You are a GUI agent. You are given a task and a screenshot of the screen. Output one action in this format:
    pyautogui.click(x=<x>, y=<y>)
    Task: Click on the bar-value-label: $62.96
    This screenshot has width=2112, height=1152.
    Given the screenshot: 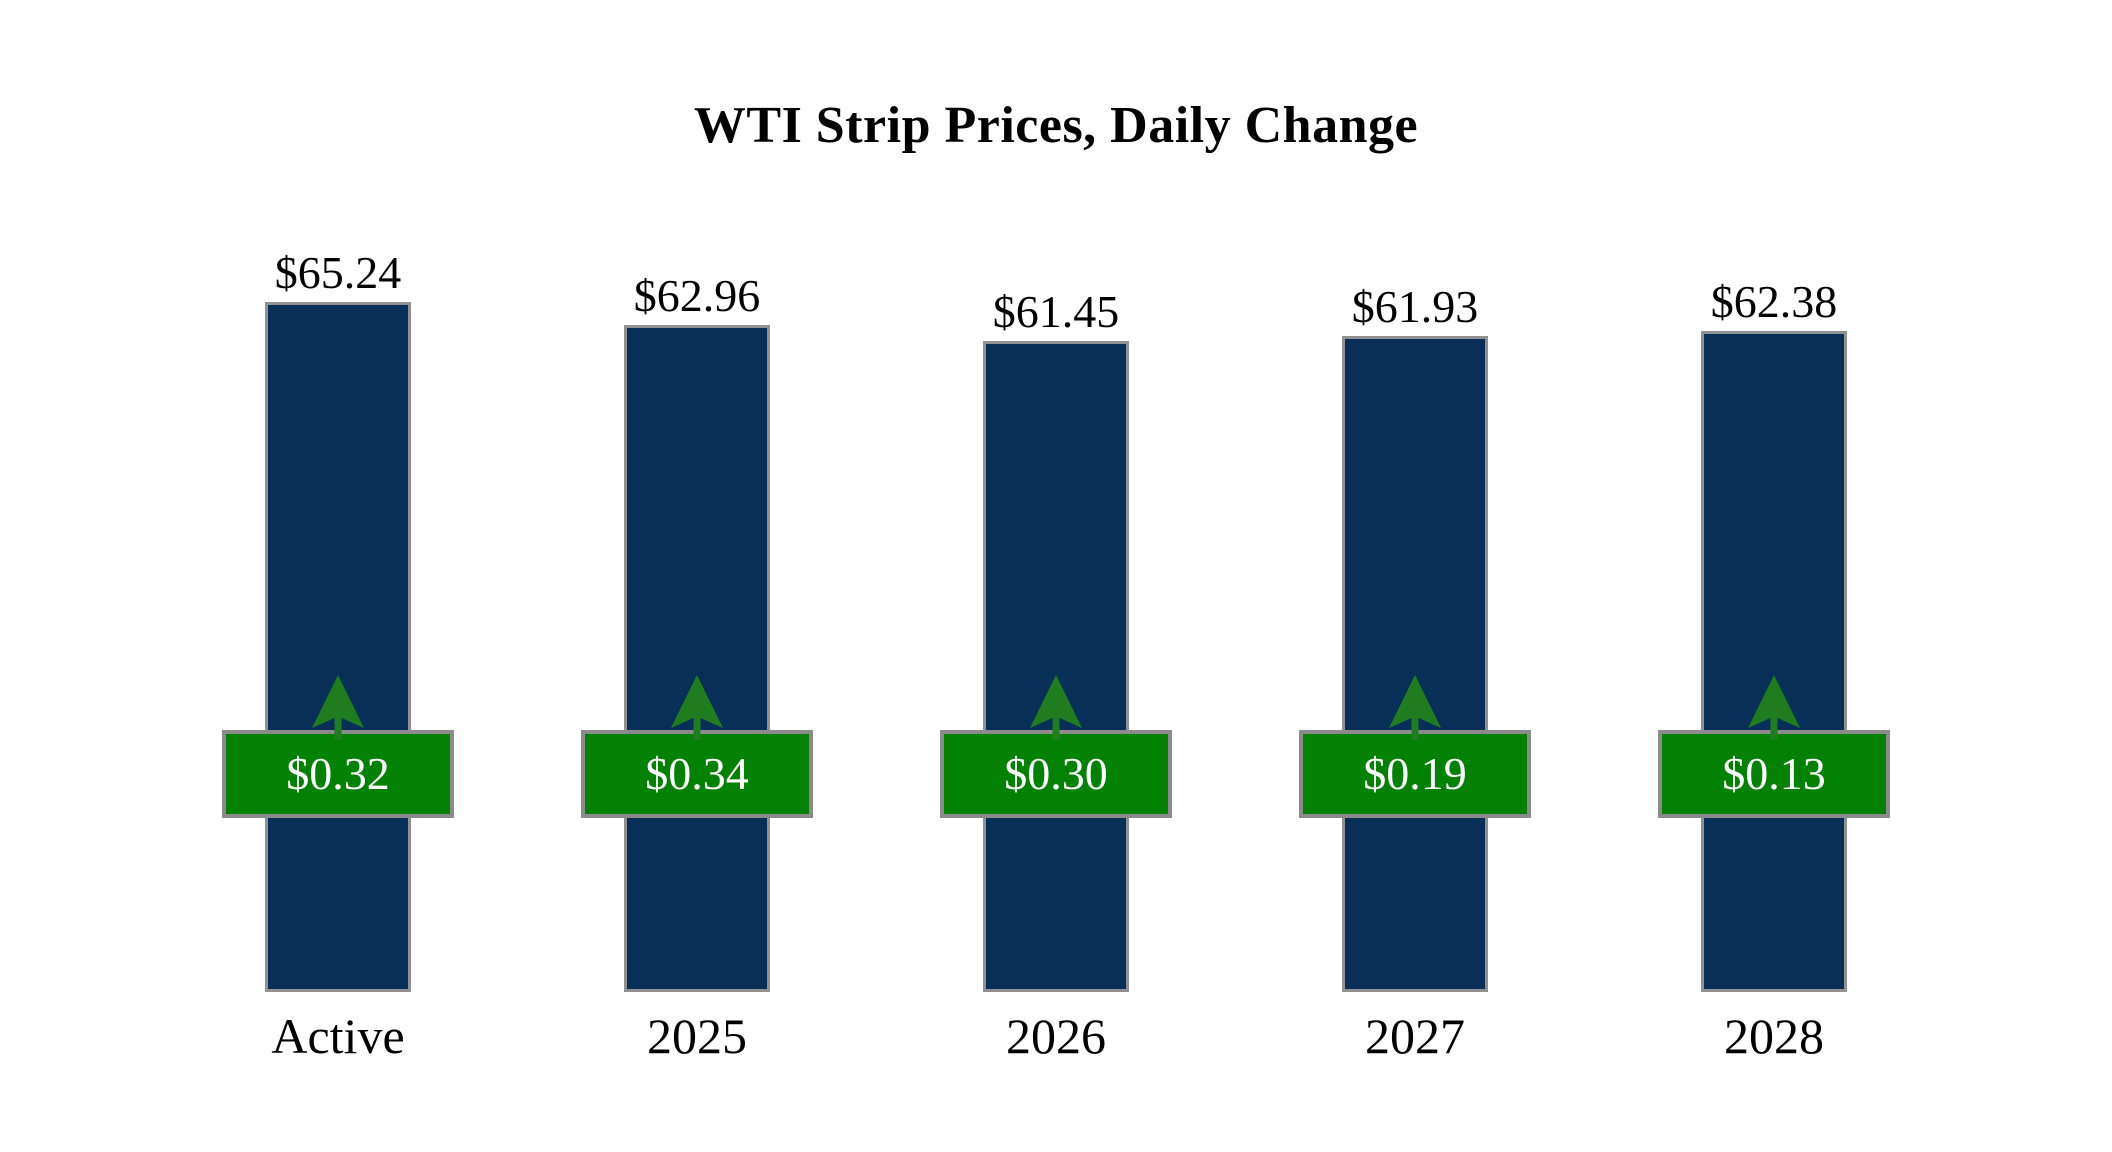 What is the action you would take?
    pyautogui.click(x=697, y=295)
    